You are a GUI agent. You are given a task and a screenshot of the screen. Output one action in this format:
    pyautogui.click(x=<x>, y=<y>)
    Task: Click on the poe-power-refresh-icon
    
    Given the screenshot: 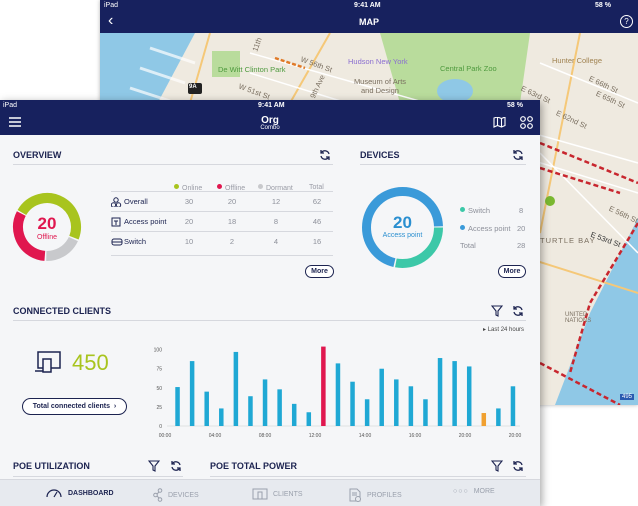 What is the action you would take?
    pyautogui.click(x=518, y=466)
    